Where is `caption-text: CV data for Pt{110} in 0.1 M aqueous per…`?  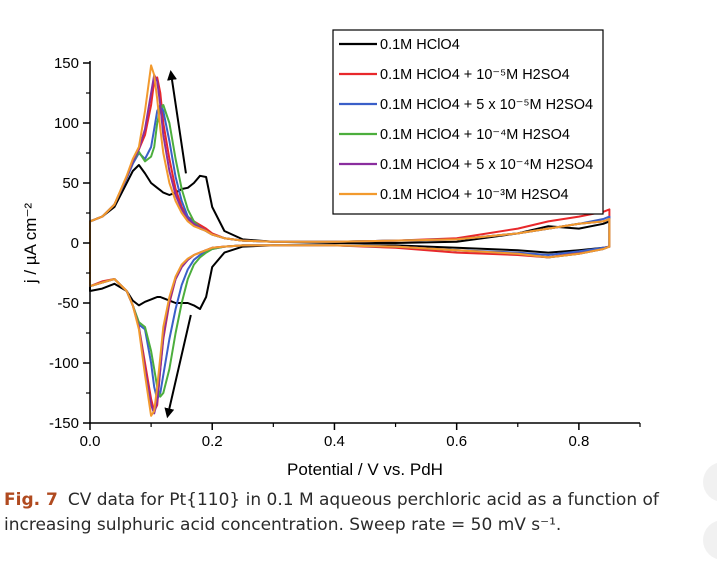
caption-text: CV data for Pt{110} in 0.1 M aqueous per… is located at coordinates (331, 512).